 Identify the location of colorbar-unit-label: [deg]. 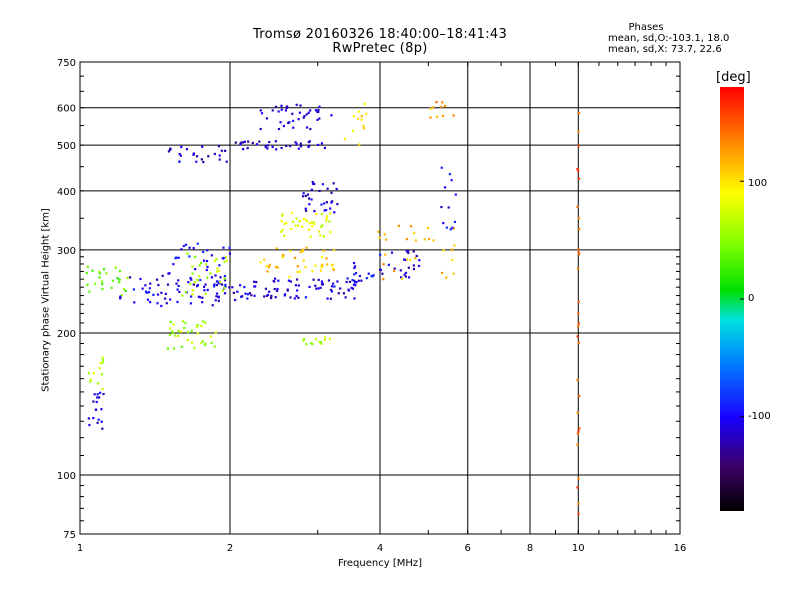
(733, 77).